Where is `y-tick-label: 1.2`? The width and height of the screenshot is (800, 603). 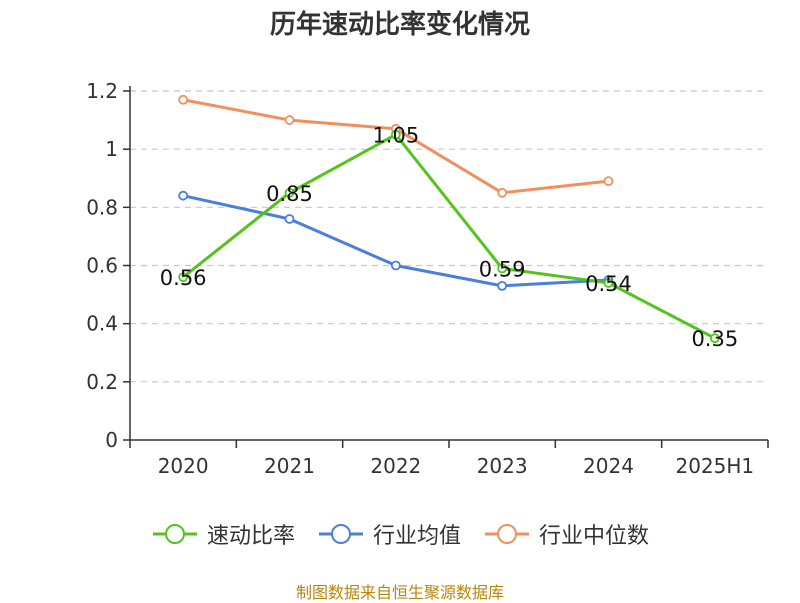
y-tick-label: 1.2 is located at coordinates (102, 91).